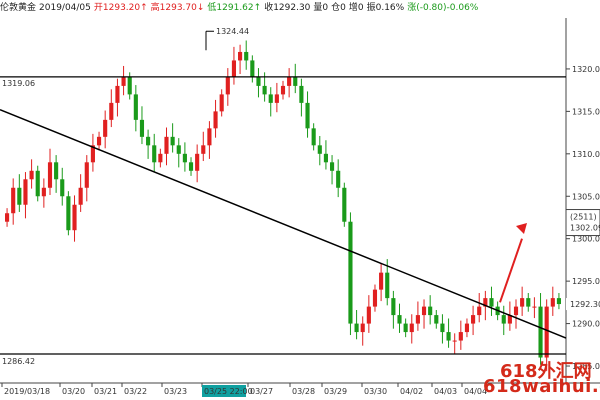  Describe the element at coordinates (261, 391) in the screenshot. I see `time-tick-label: 03/27` at that location.